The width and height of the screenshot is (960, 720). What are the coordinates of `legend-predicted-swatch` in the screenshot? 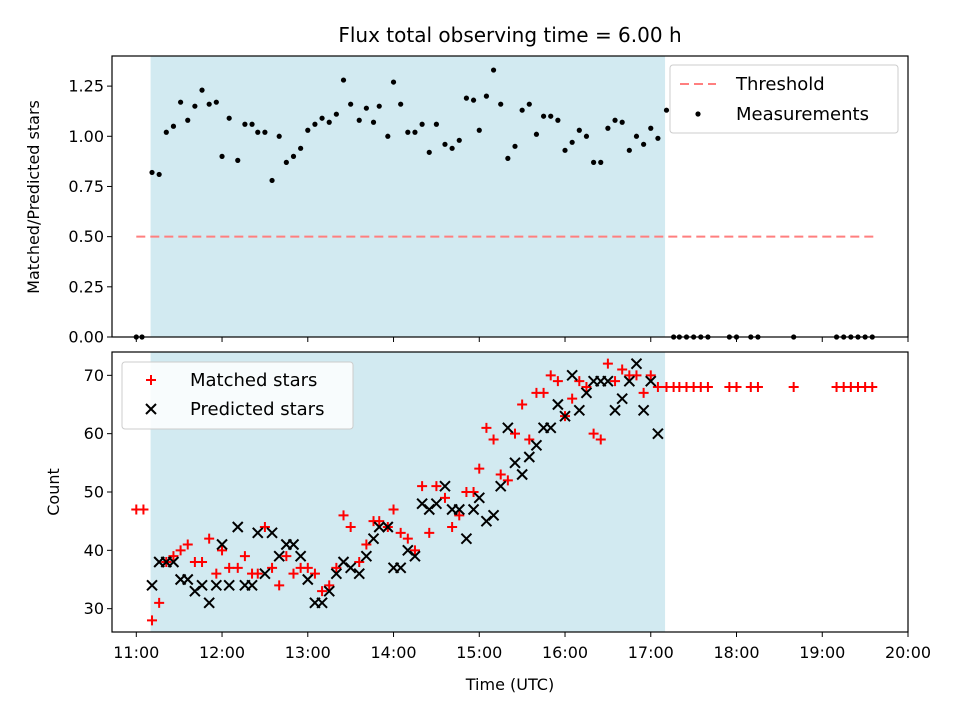 It's located at (151, 409).